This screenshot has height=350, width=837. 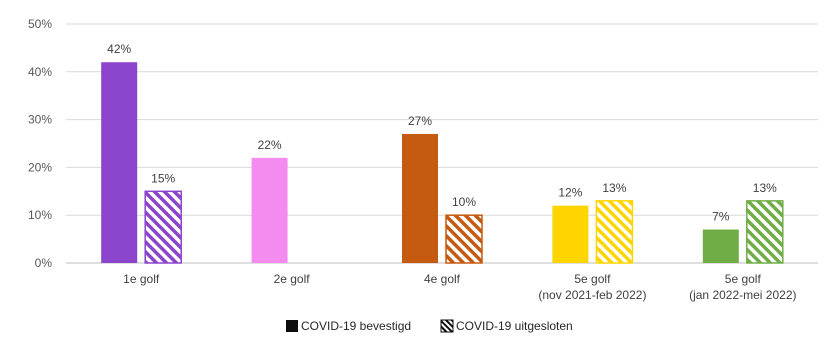 What do you see at coordinates (40, 24) in the screenshot?
I see `y-tick-label: 50%` at bounding box center [40, 24].